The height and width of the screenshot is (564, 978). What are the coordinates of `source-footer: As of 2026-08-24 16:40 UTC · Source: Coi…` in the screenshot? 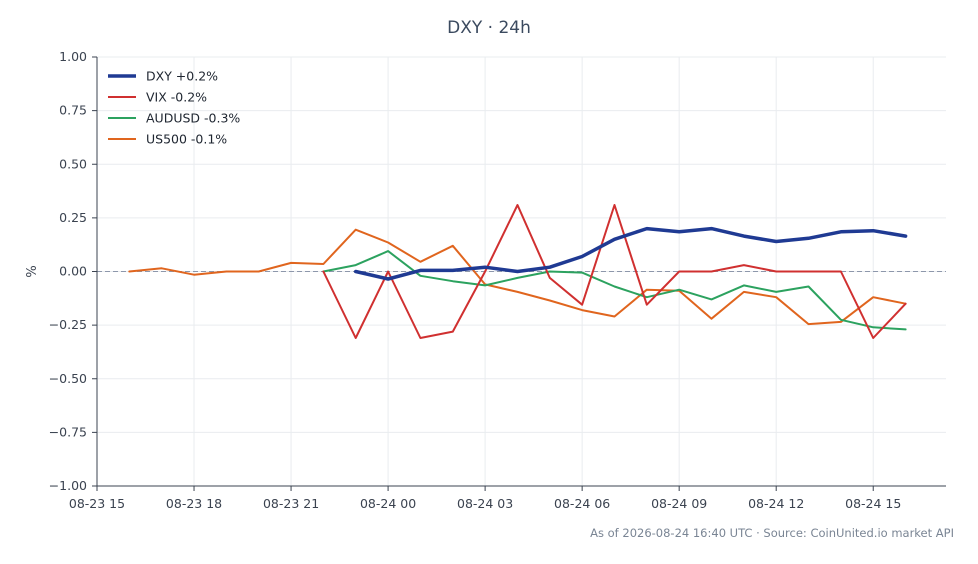 It's located at (772, 533).